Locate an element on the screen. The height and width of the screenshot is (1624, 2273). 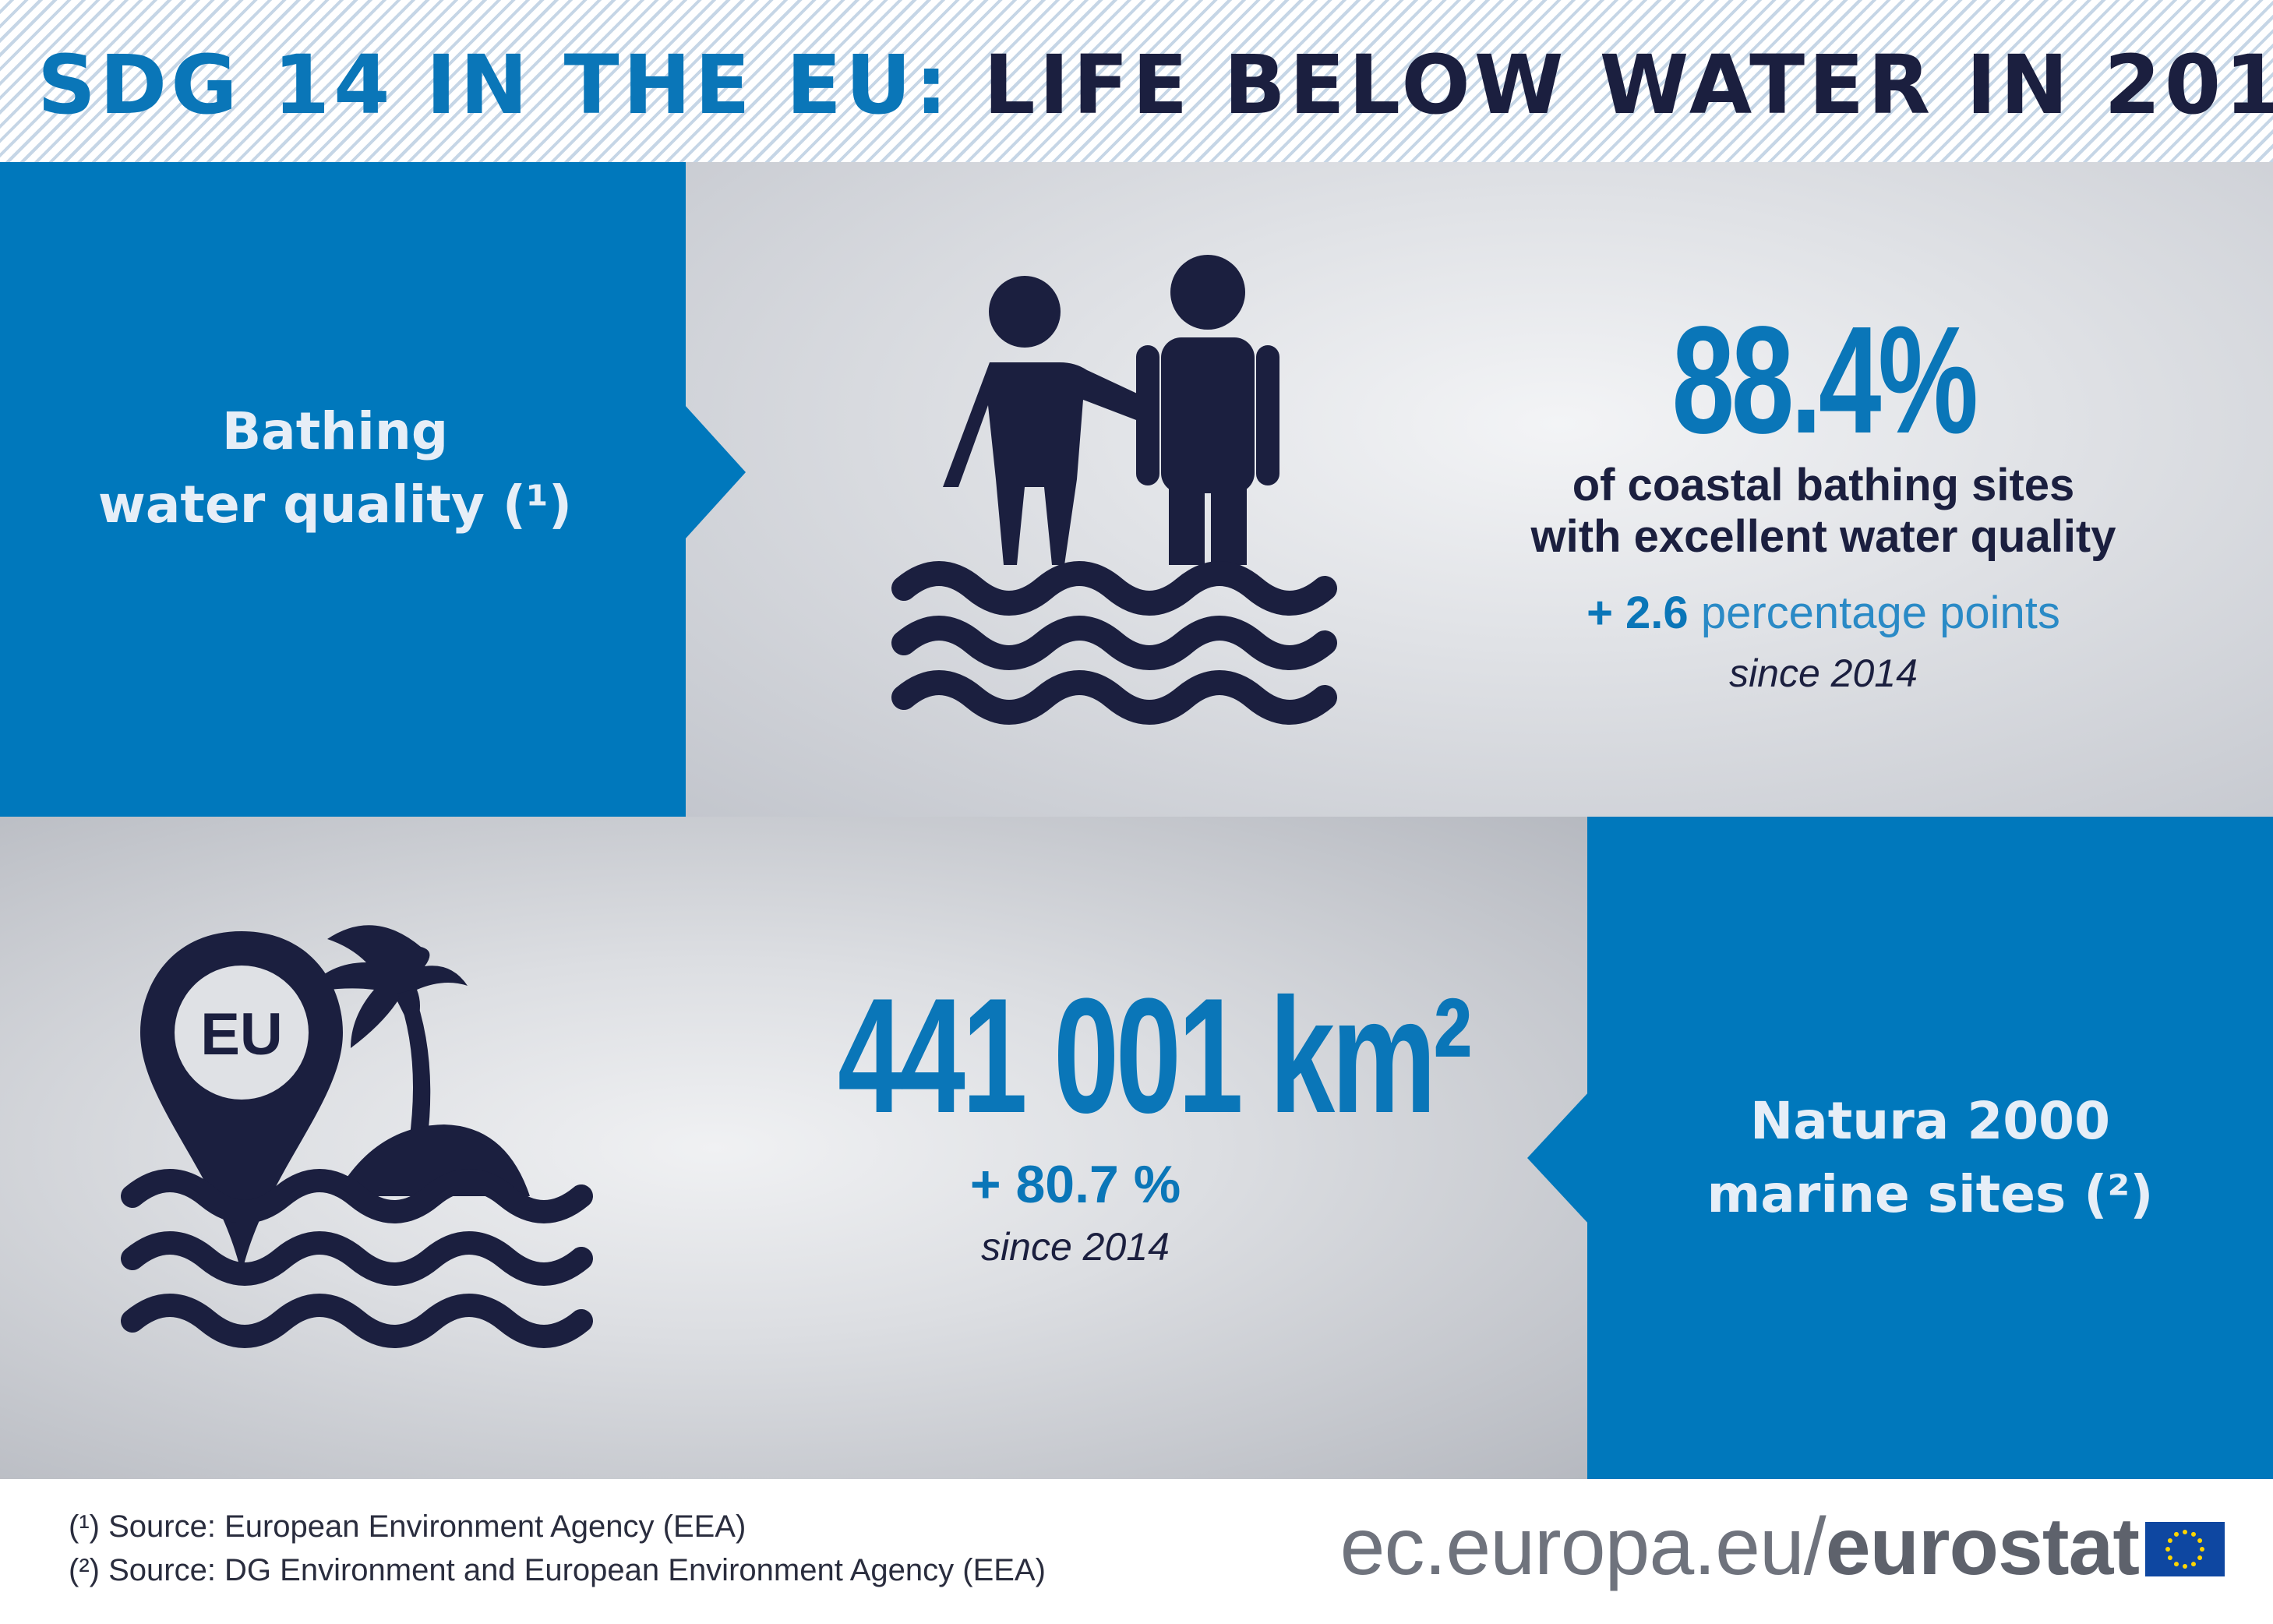
eu-pin-text: EU is located at coordinates (242, 1034).